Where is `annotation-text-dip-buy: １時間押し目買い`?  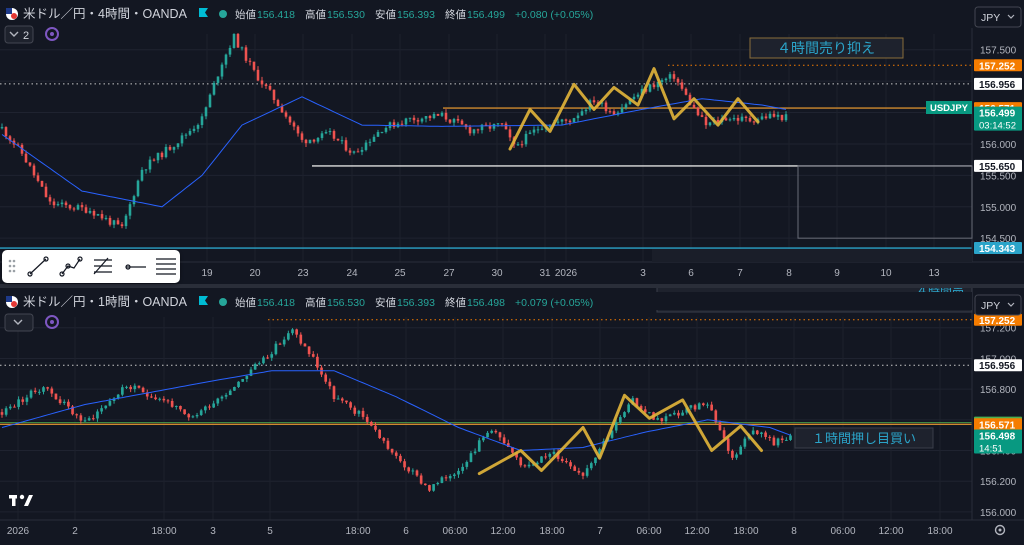
annotation-text-dip-buy: １時間押し目買い is located at coordinates (864, 438).